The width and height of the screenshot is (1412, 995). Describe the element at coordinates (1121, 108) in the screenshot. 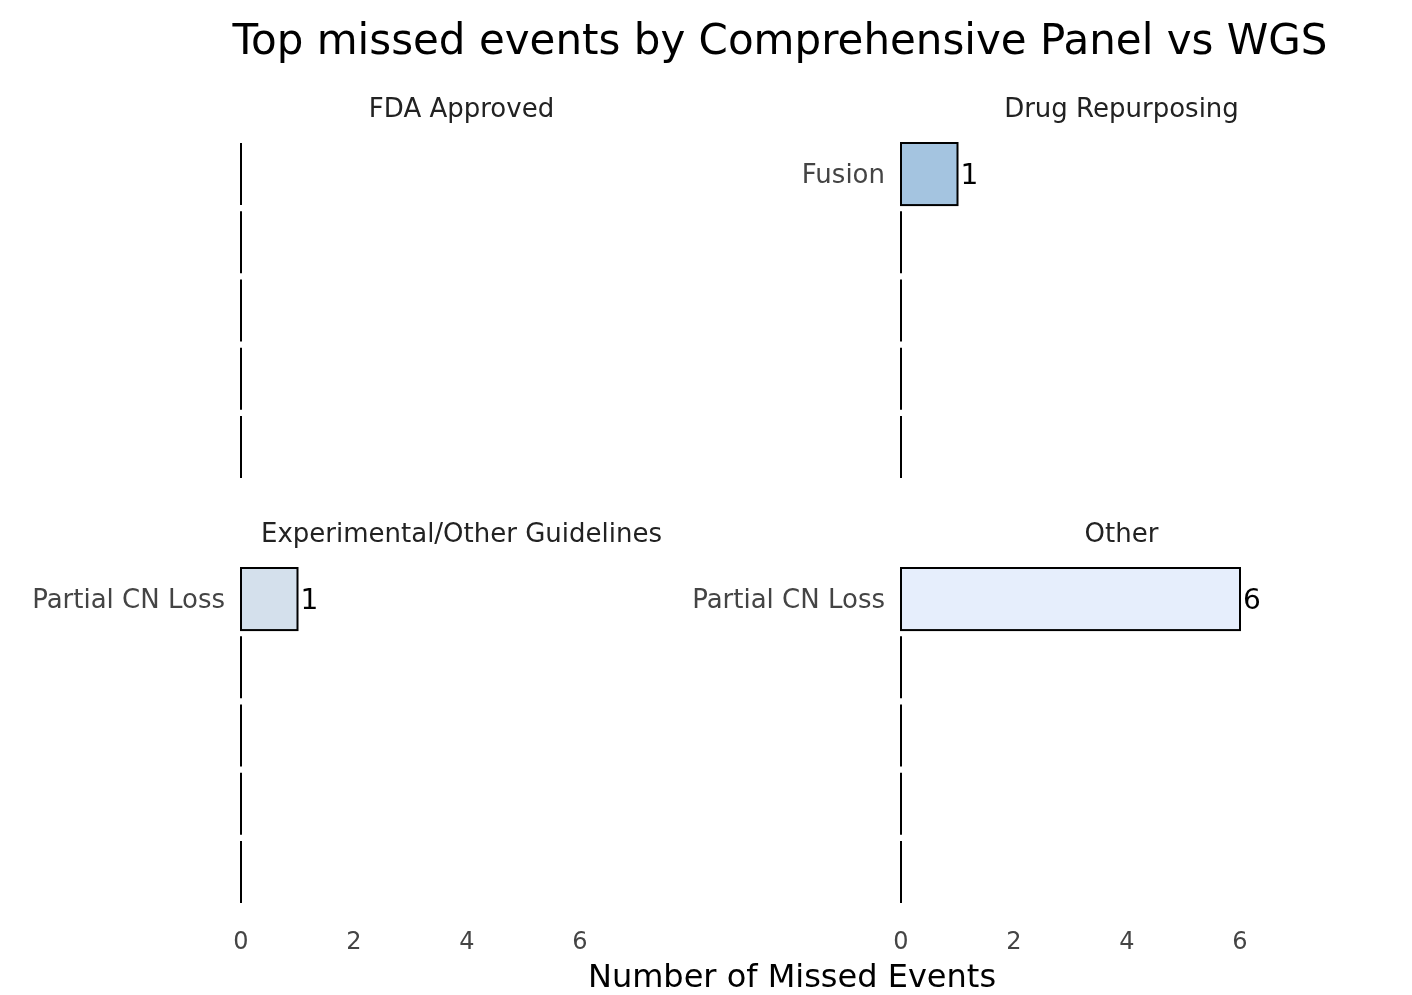

I see `chart-subtitle: Drug Repurposing` at that location.